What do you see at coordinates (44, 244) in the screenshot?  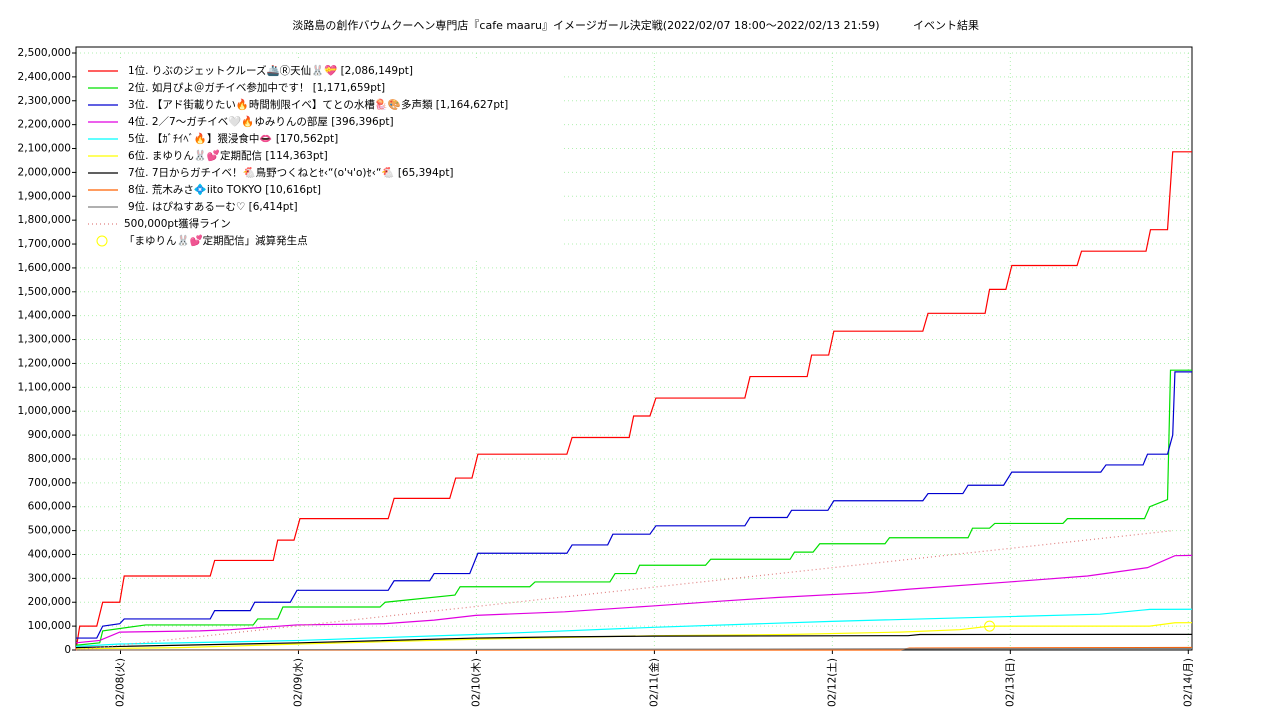 I see `y-tick-label: 1,700,000` at bounding box center [44, 244].